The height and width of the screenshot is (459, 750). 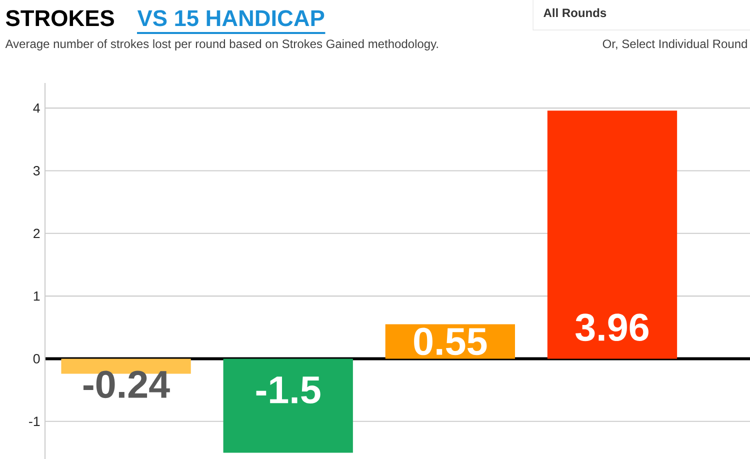 I want to click on y-tick-label: 3, so click(x=36, y=171).